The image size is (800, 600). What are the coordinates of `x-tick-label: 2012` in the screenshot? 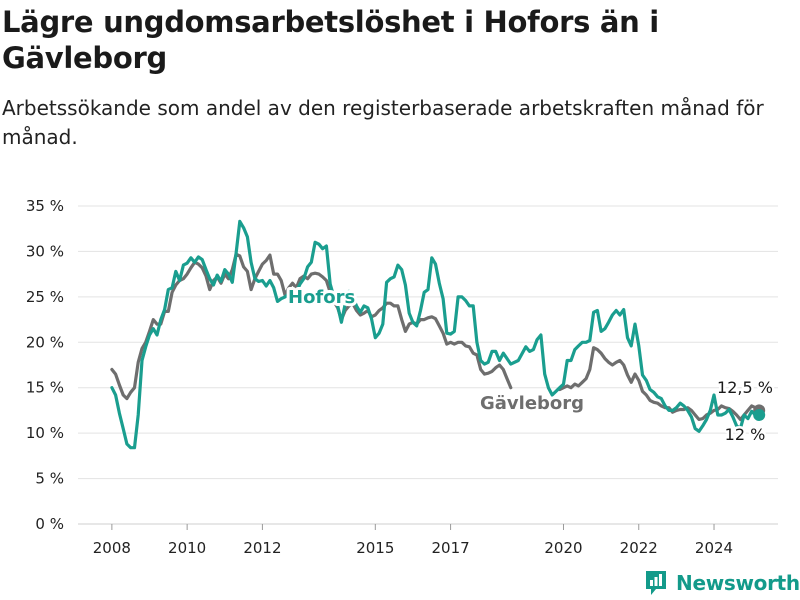 It's located at (262, 548).